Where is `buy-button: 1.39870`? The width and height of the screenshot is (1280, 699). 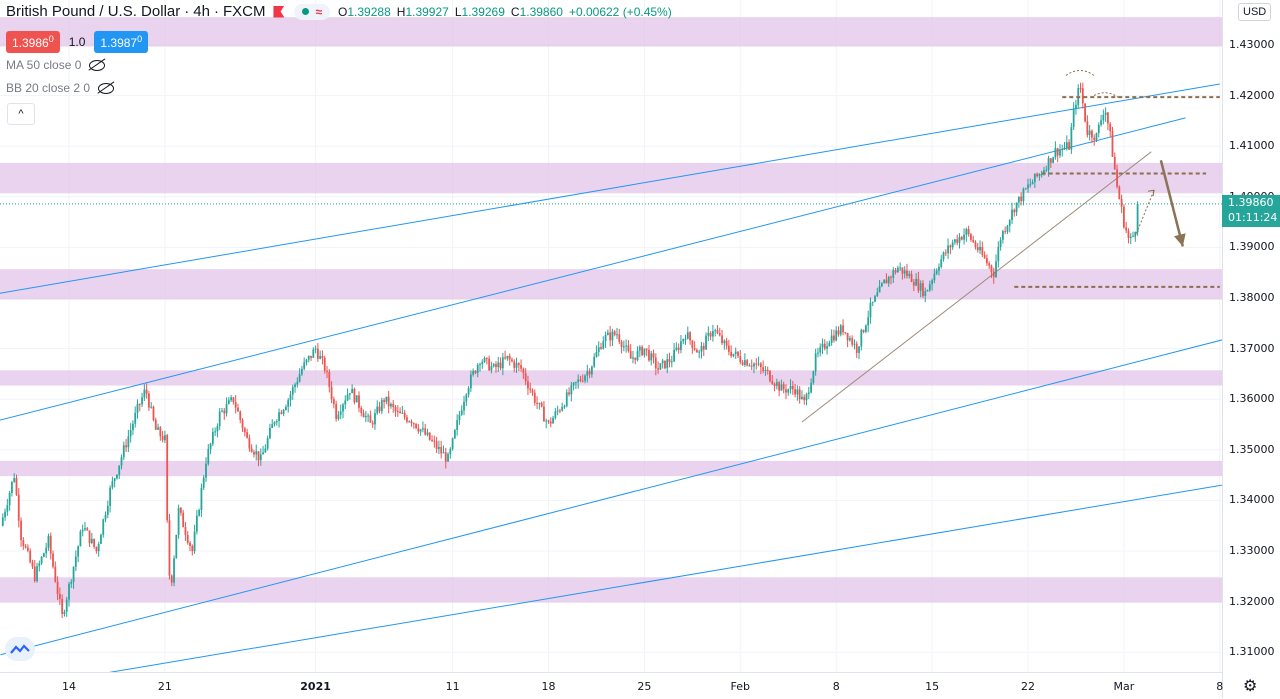 buy-button: 1.39870 is located at coordinates (121, 42).